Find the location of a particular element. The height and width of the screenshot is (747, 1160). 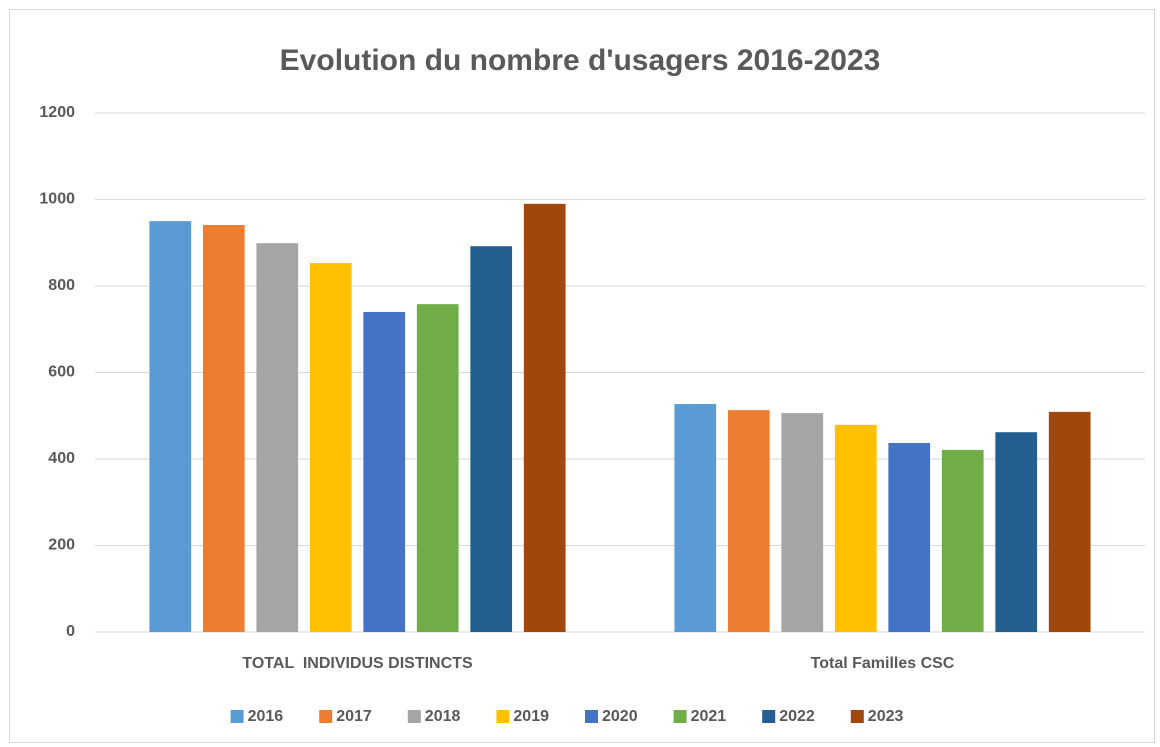

y-tick-label: 800 is located at coordinates (61, 285).